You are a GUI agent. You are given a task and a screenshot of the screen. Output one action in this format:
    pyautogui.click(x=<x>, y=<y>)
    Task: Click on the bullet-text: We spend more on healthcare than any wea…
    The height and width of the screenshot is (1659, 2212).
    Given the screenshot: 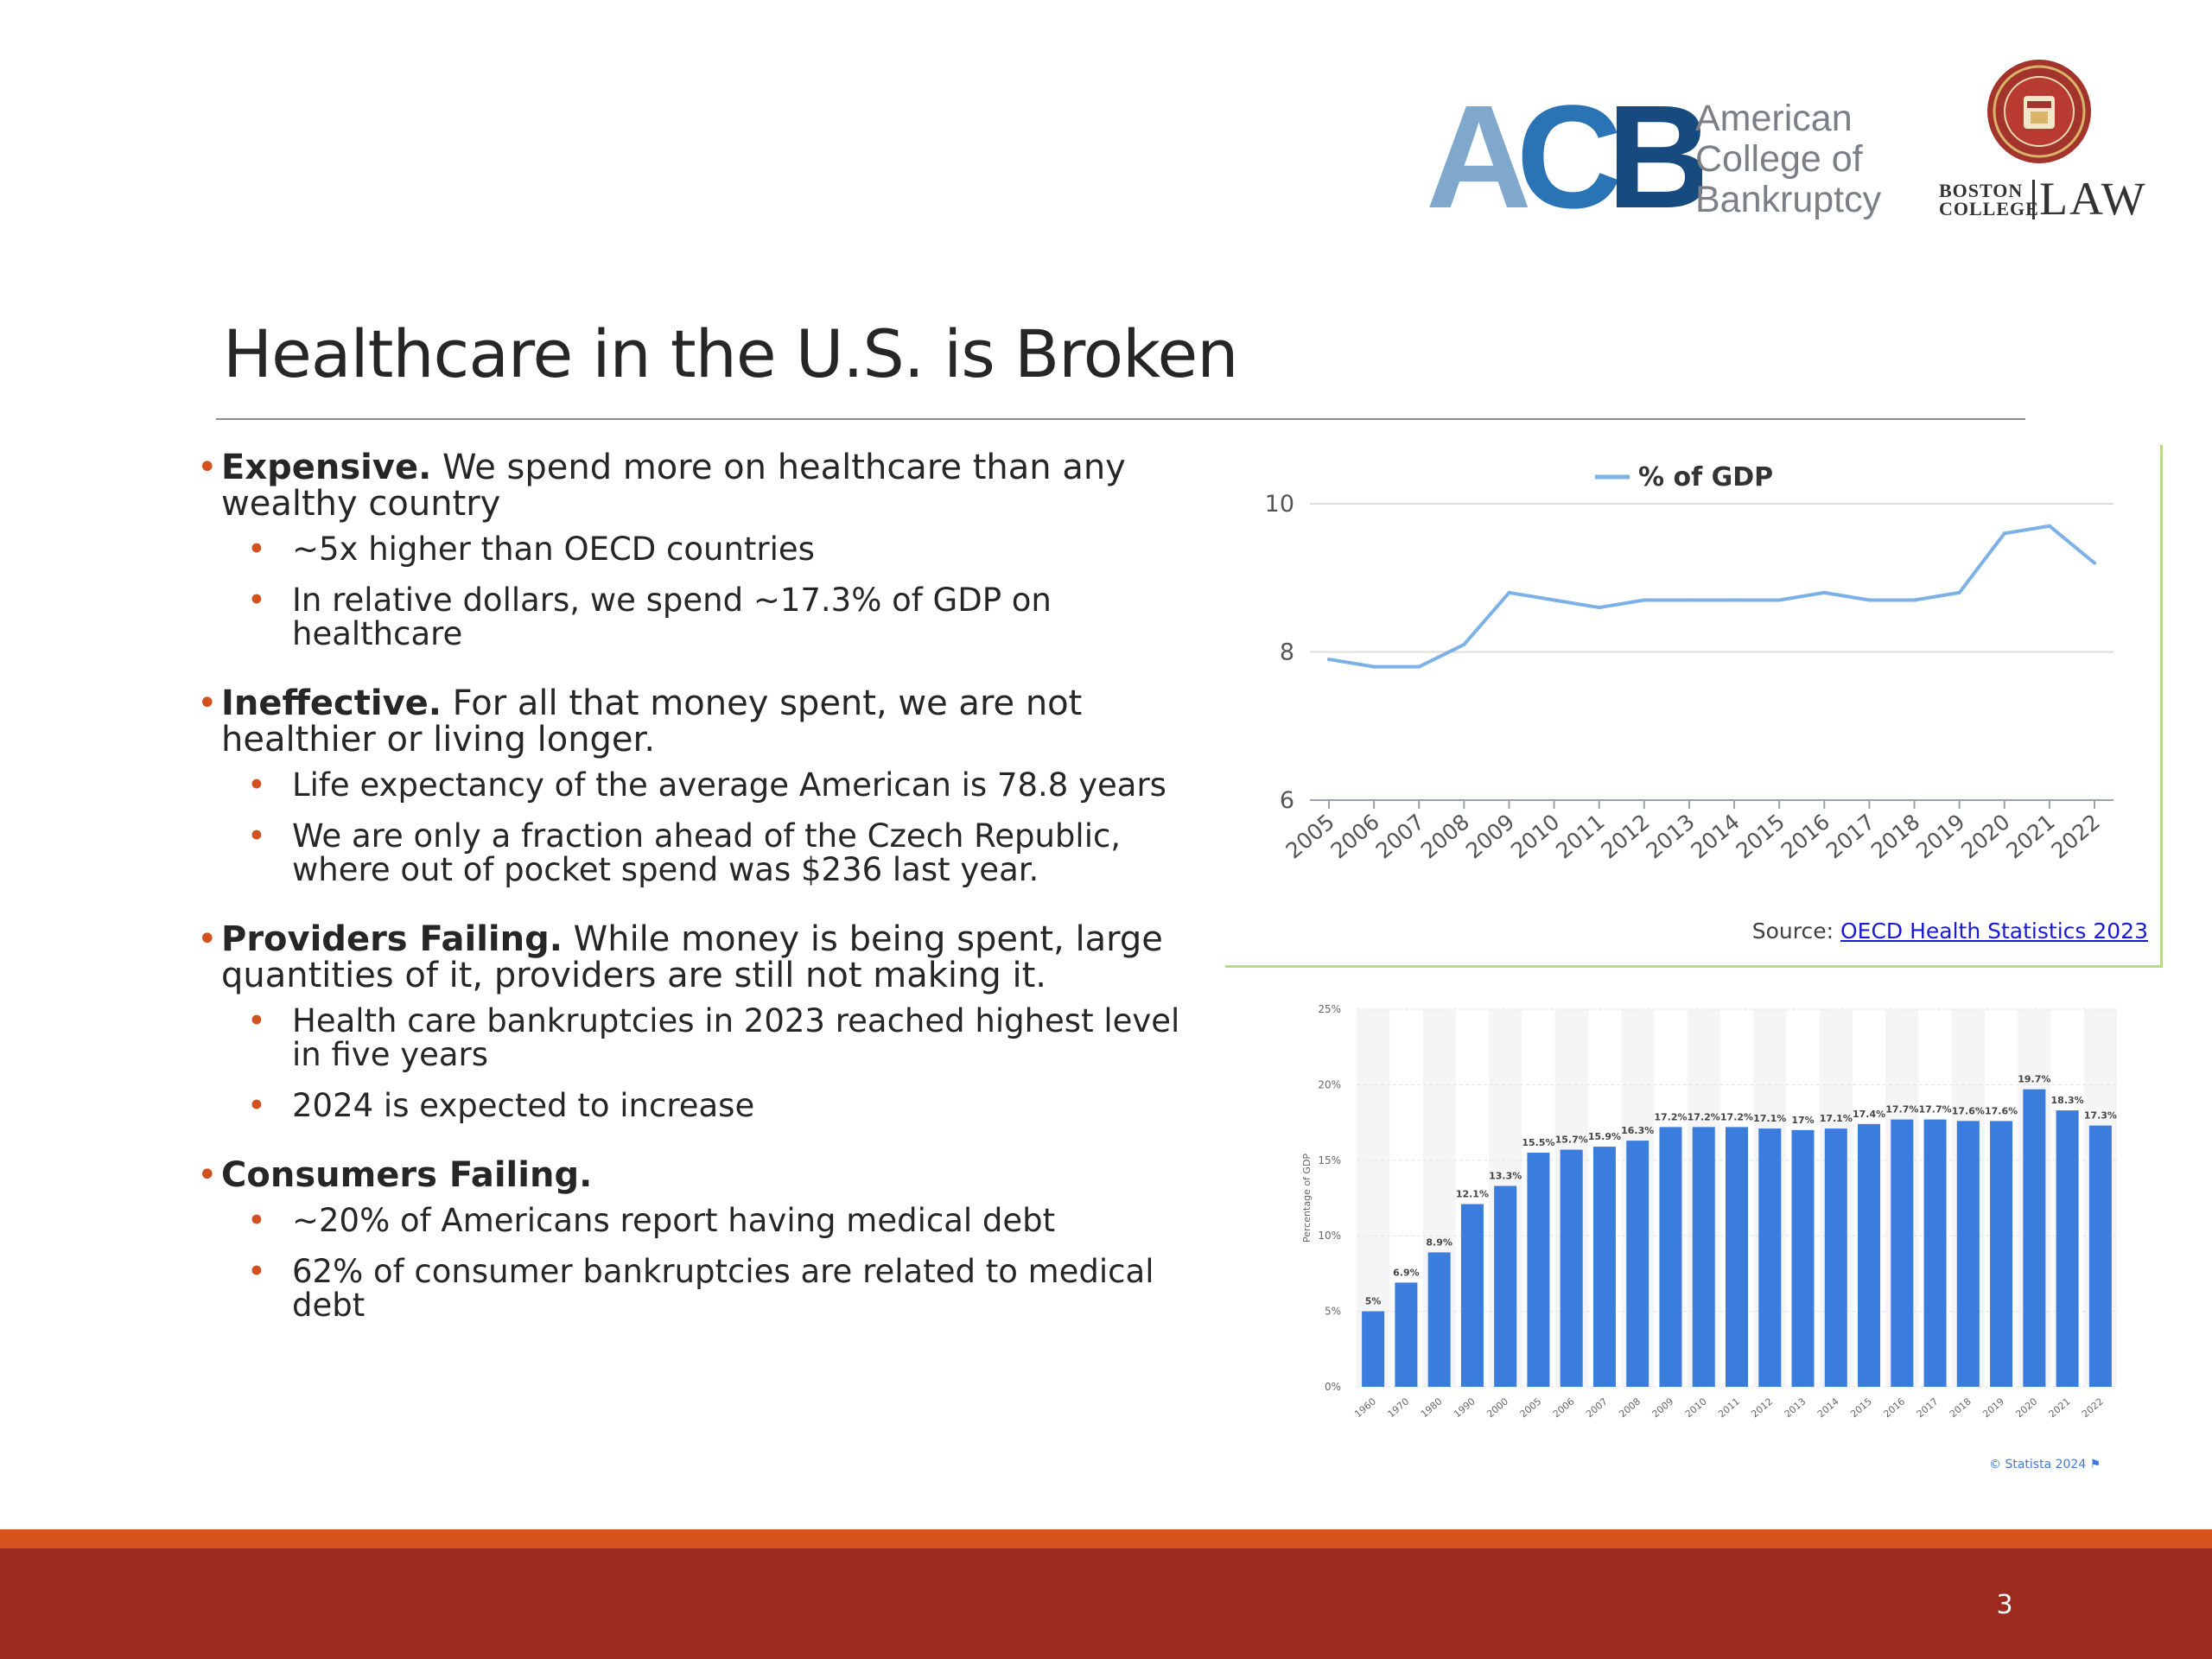 What is the action you would take?
    pyautogui.click(x=673, y=486)
    